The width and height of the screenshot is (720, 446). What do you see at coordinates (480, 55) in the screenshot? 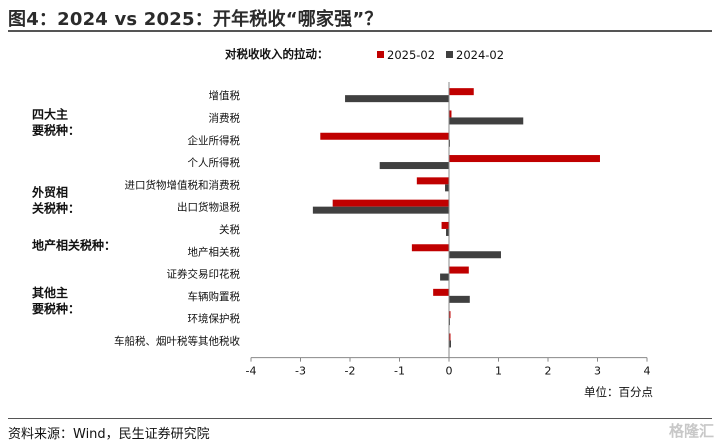
I see `legend-label-2024-02: 2024-02` at bounding box center [480, 55].